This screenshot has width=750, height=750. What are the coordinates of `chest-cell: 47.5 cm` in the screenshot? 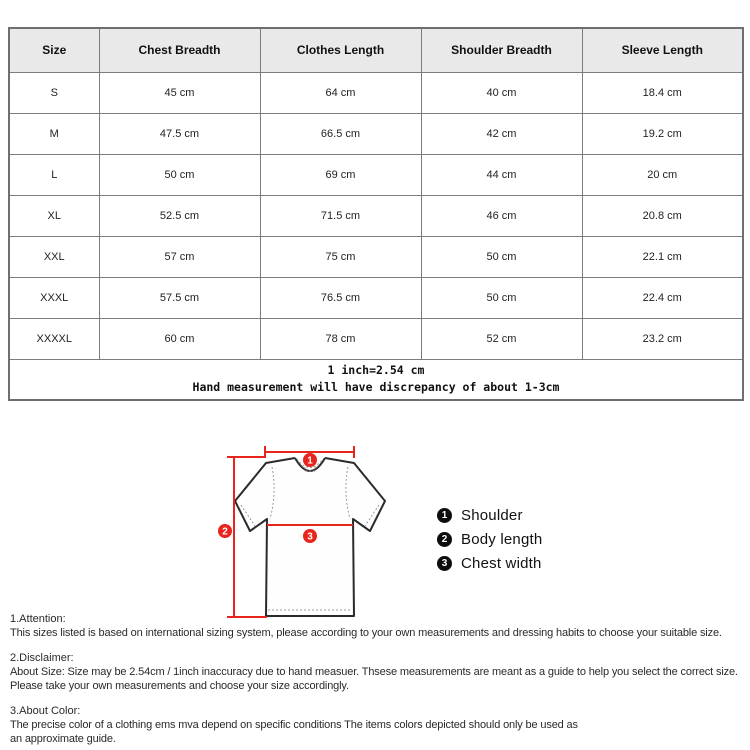 It's located at (179, 133).